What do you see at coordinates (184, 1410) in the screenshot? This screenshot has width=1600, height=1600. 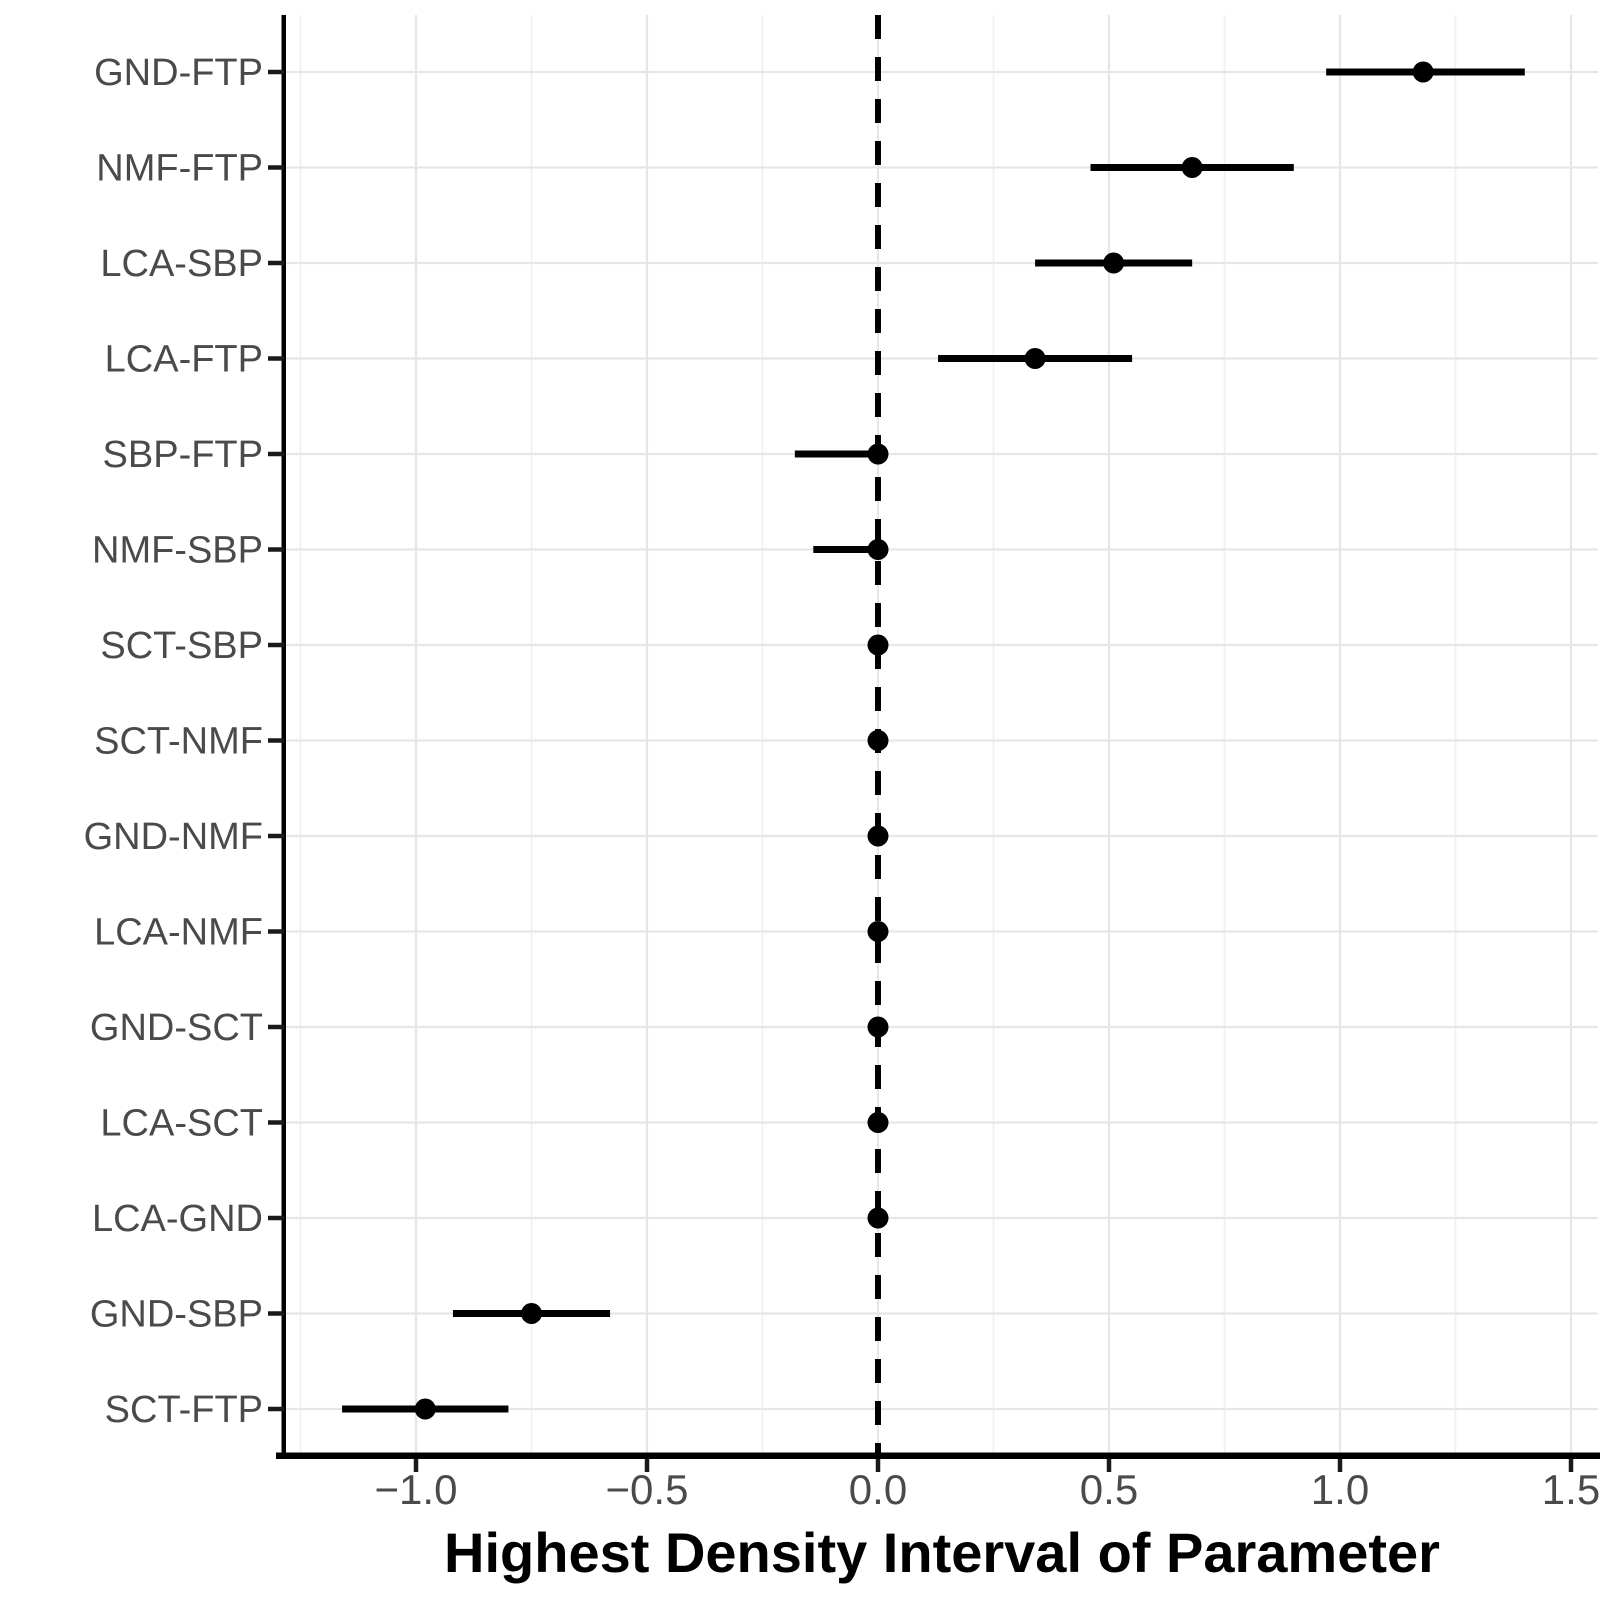 I see `y-category-label: SCT-FTP` at bounding box center [184, 1410].